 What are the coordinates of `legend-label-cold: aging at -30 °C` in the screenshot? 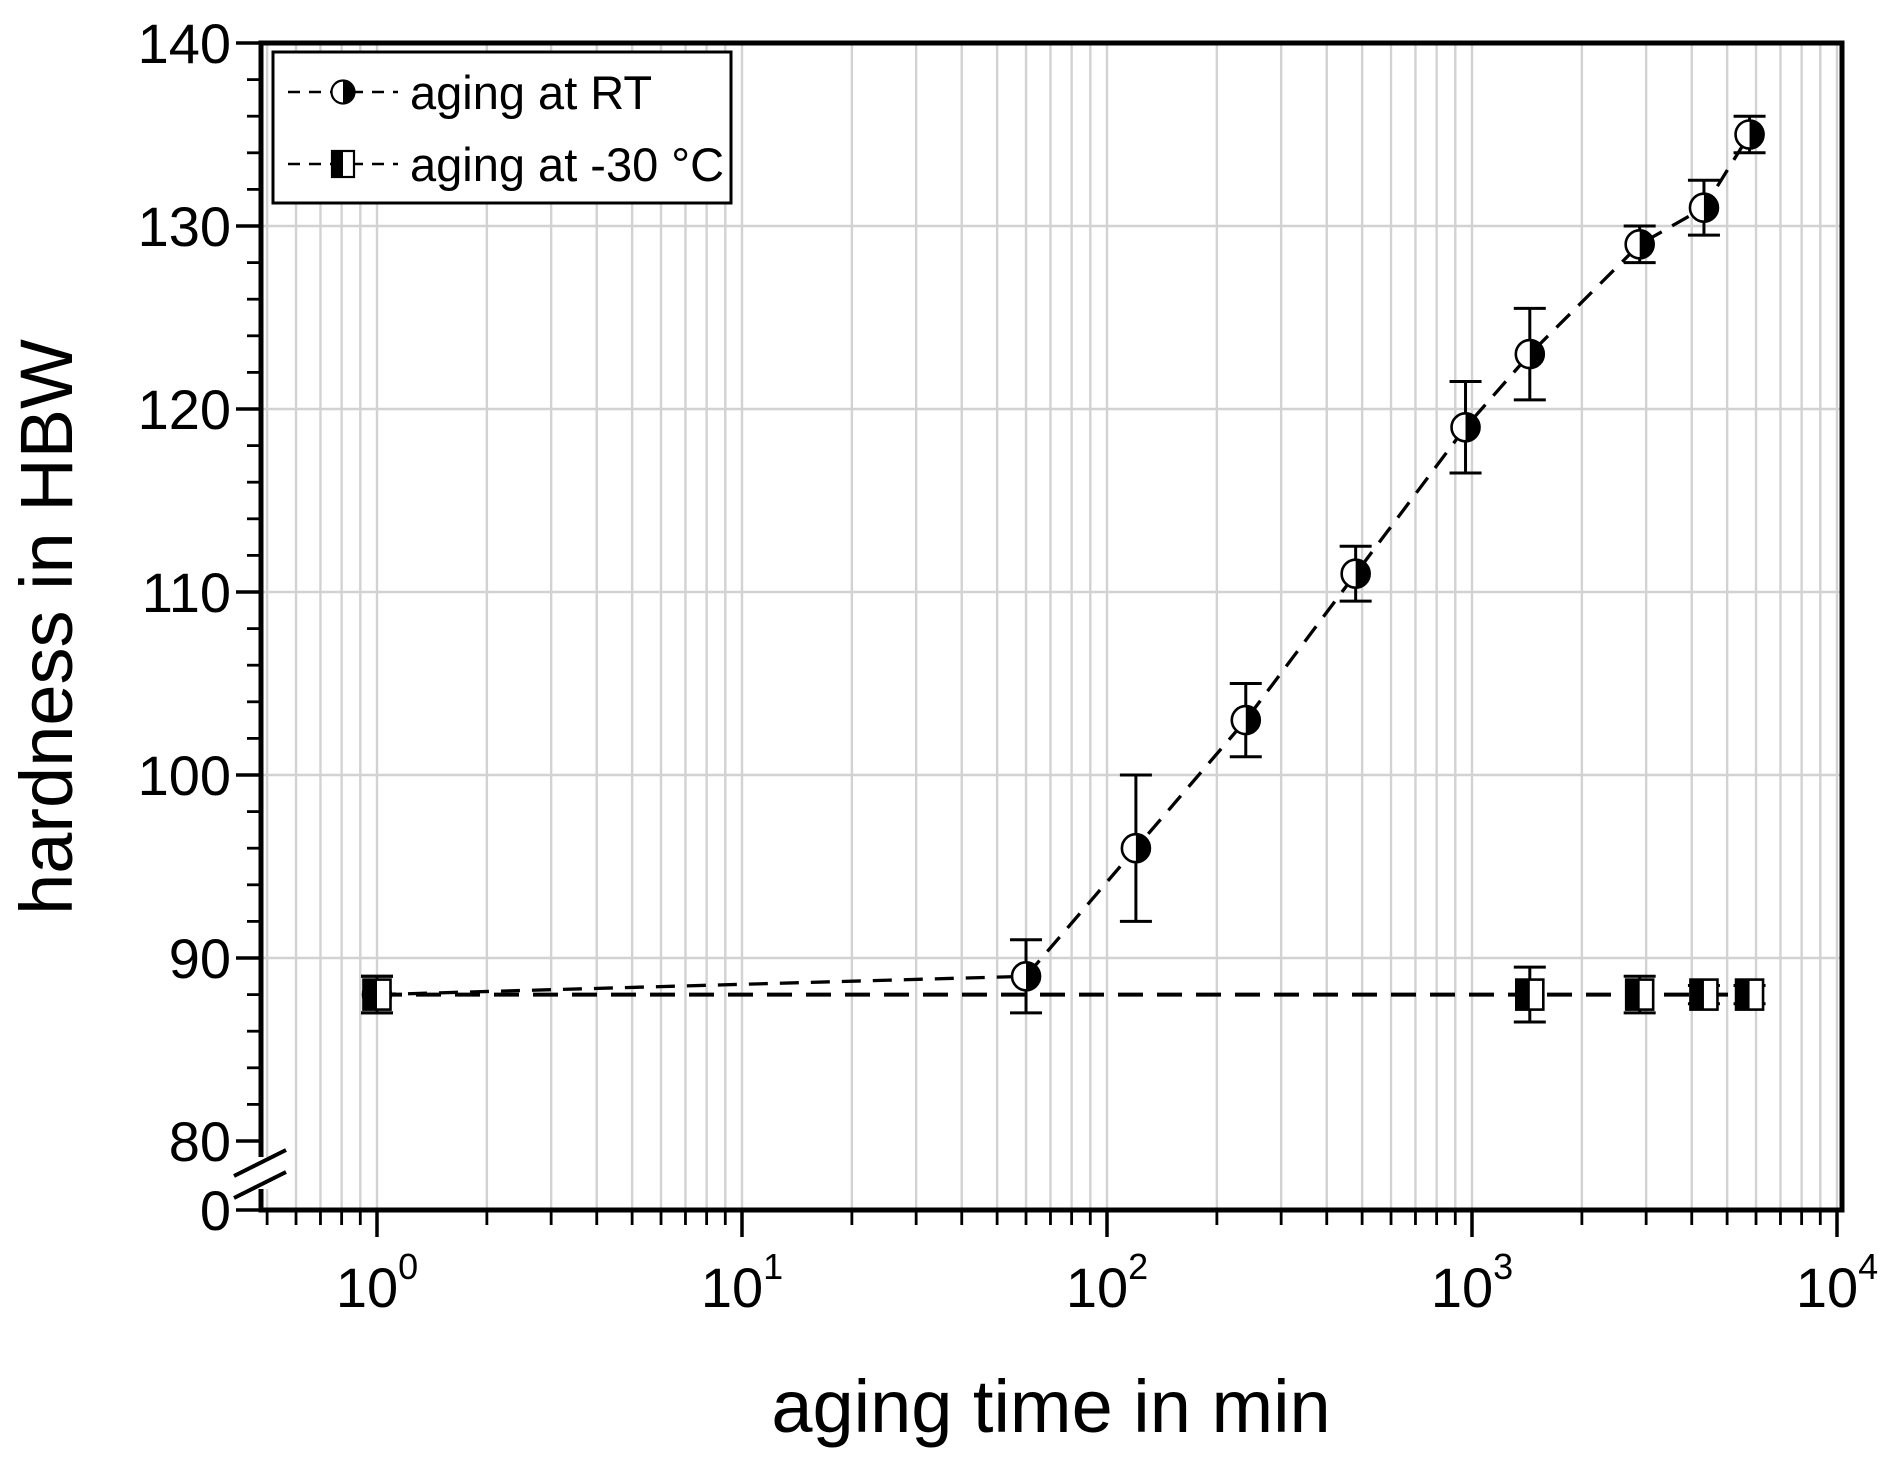 It's located at (567, 164).